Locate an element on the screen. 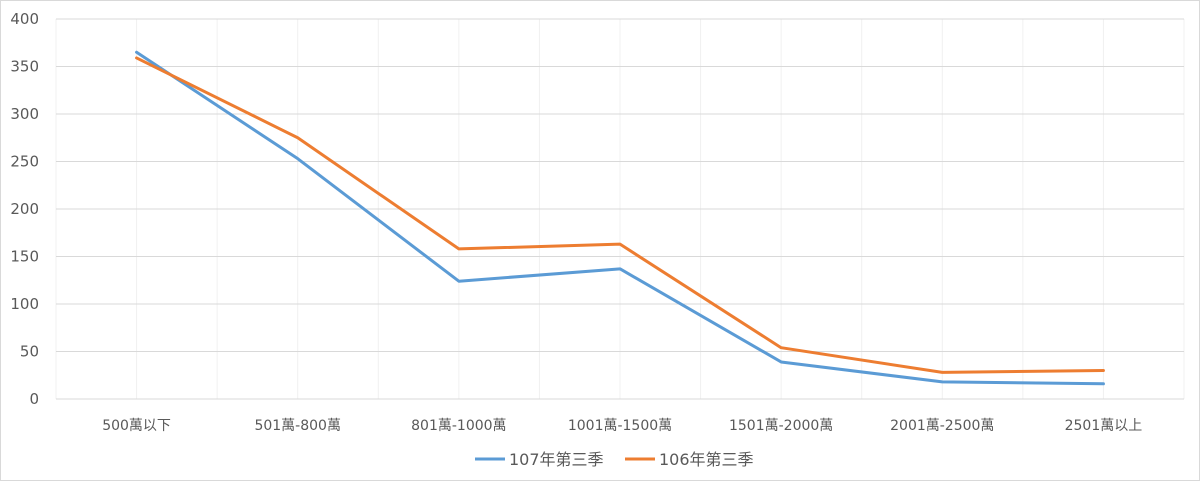 This screenshot has width=1200, height=484. x-tick-label: 501萬-800萬 is located at coordinates (297, 426).